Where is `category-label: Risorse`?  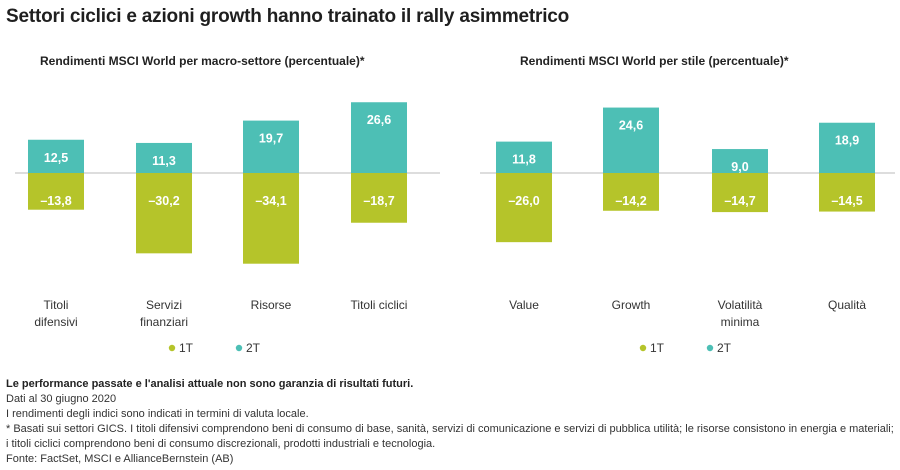
category-label: Risorse is located at coordinates (271, 305).